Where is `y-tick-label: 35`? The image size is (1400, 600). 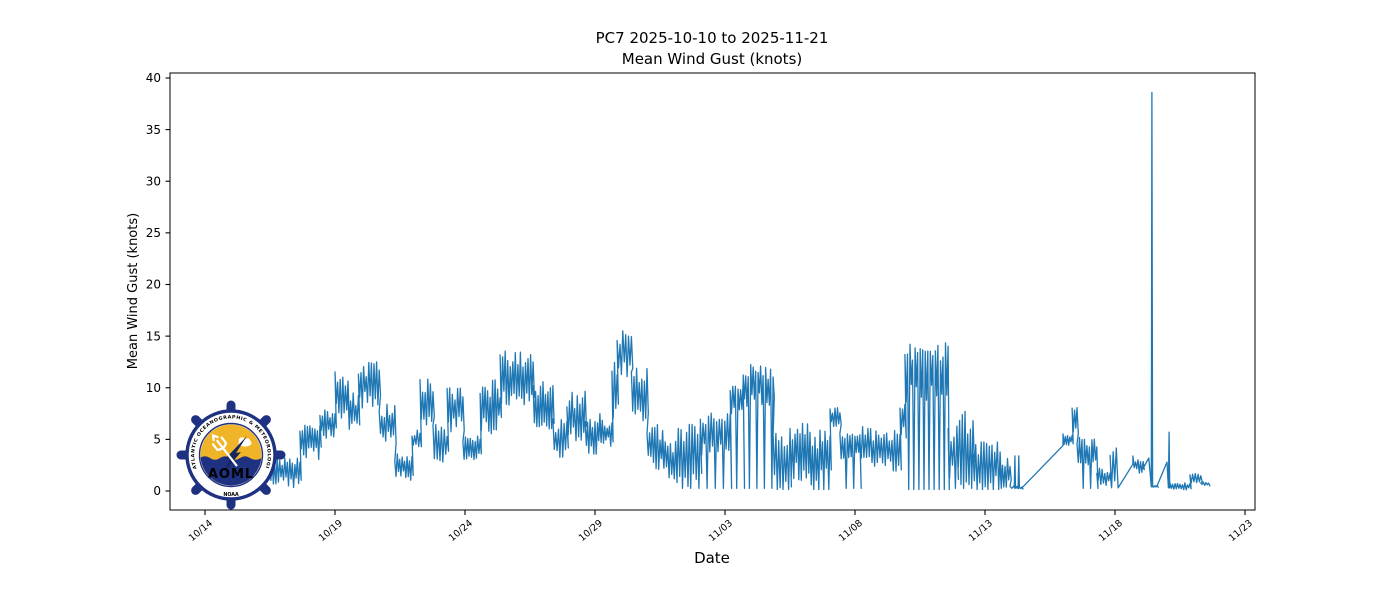
y-tick-label: 35 is located at coordinates (153, 130).